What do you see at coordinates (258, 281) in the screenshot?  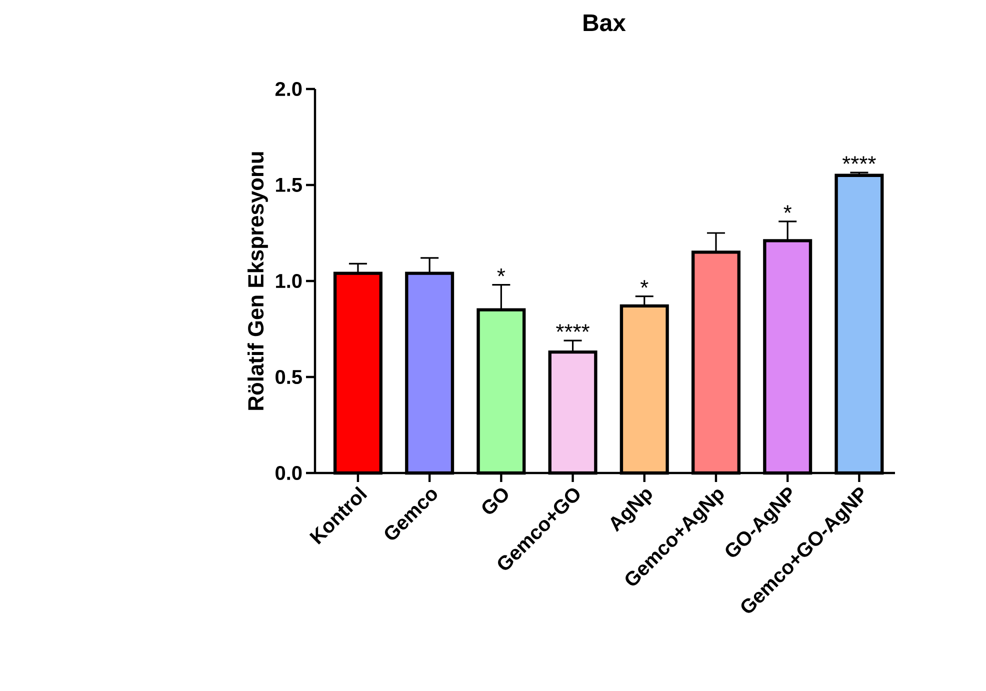 I see `y-axis-title: Rölatif Gen Ekspresyonu` at bounding box center [258, 281].